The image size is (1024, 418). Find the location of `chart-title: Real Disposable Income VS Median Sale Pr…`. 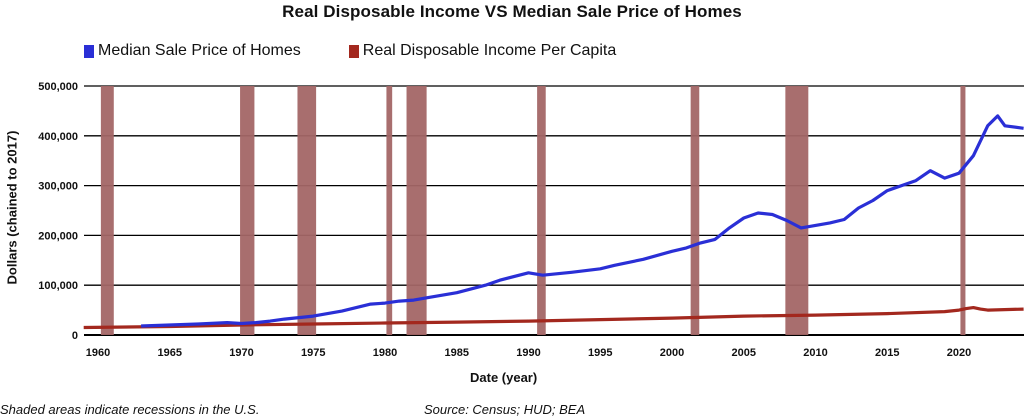

chart-title: Real Disposable Income VS Median Sale Pr… is located at coordinates (512, 11).